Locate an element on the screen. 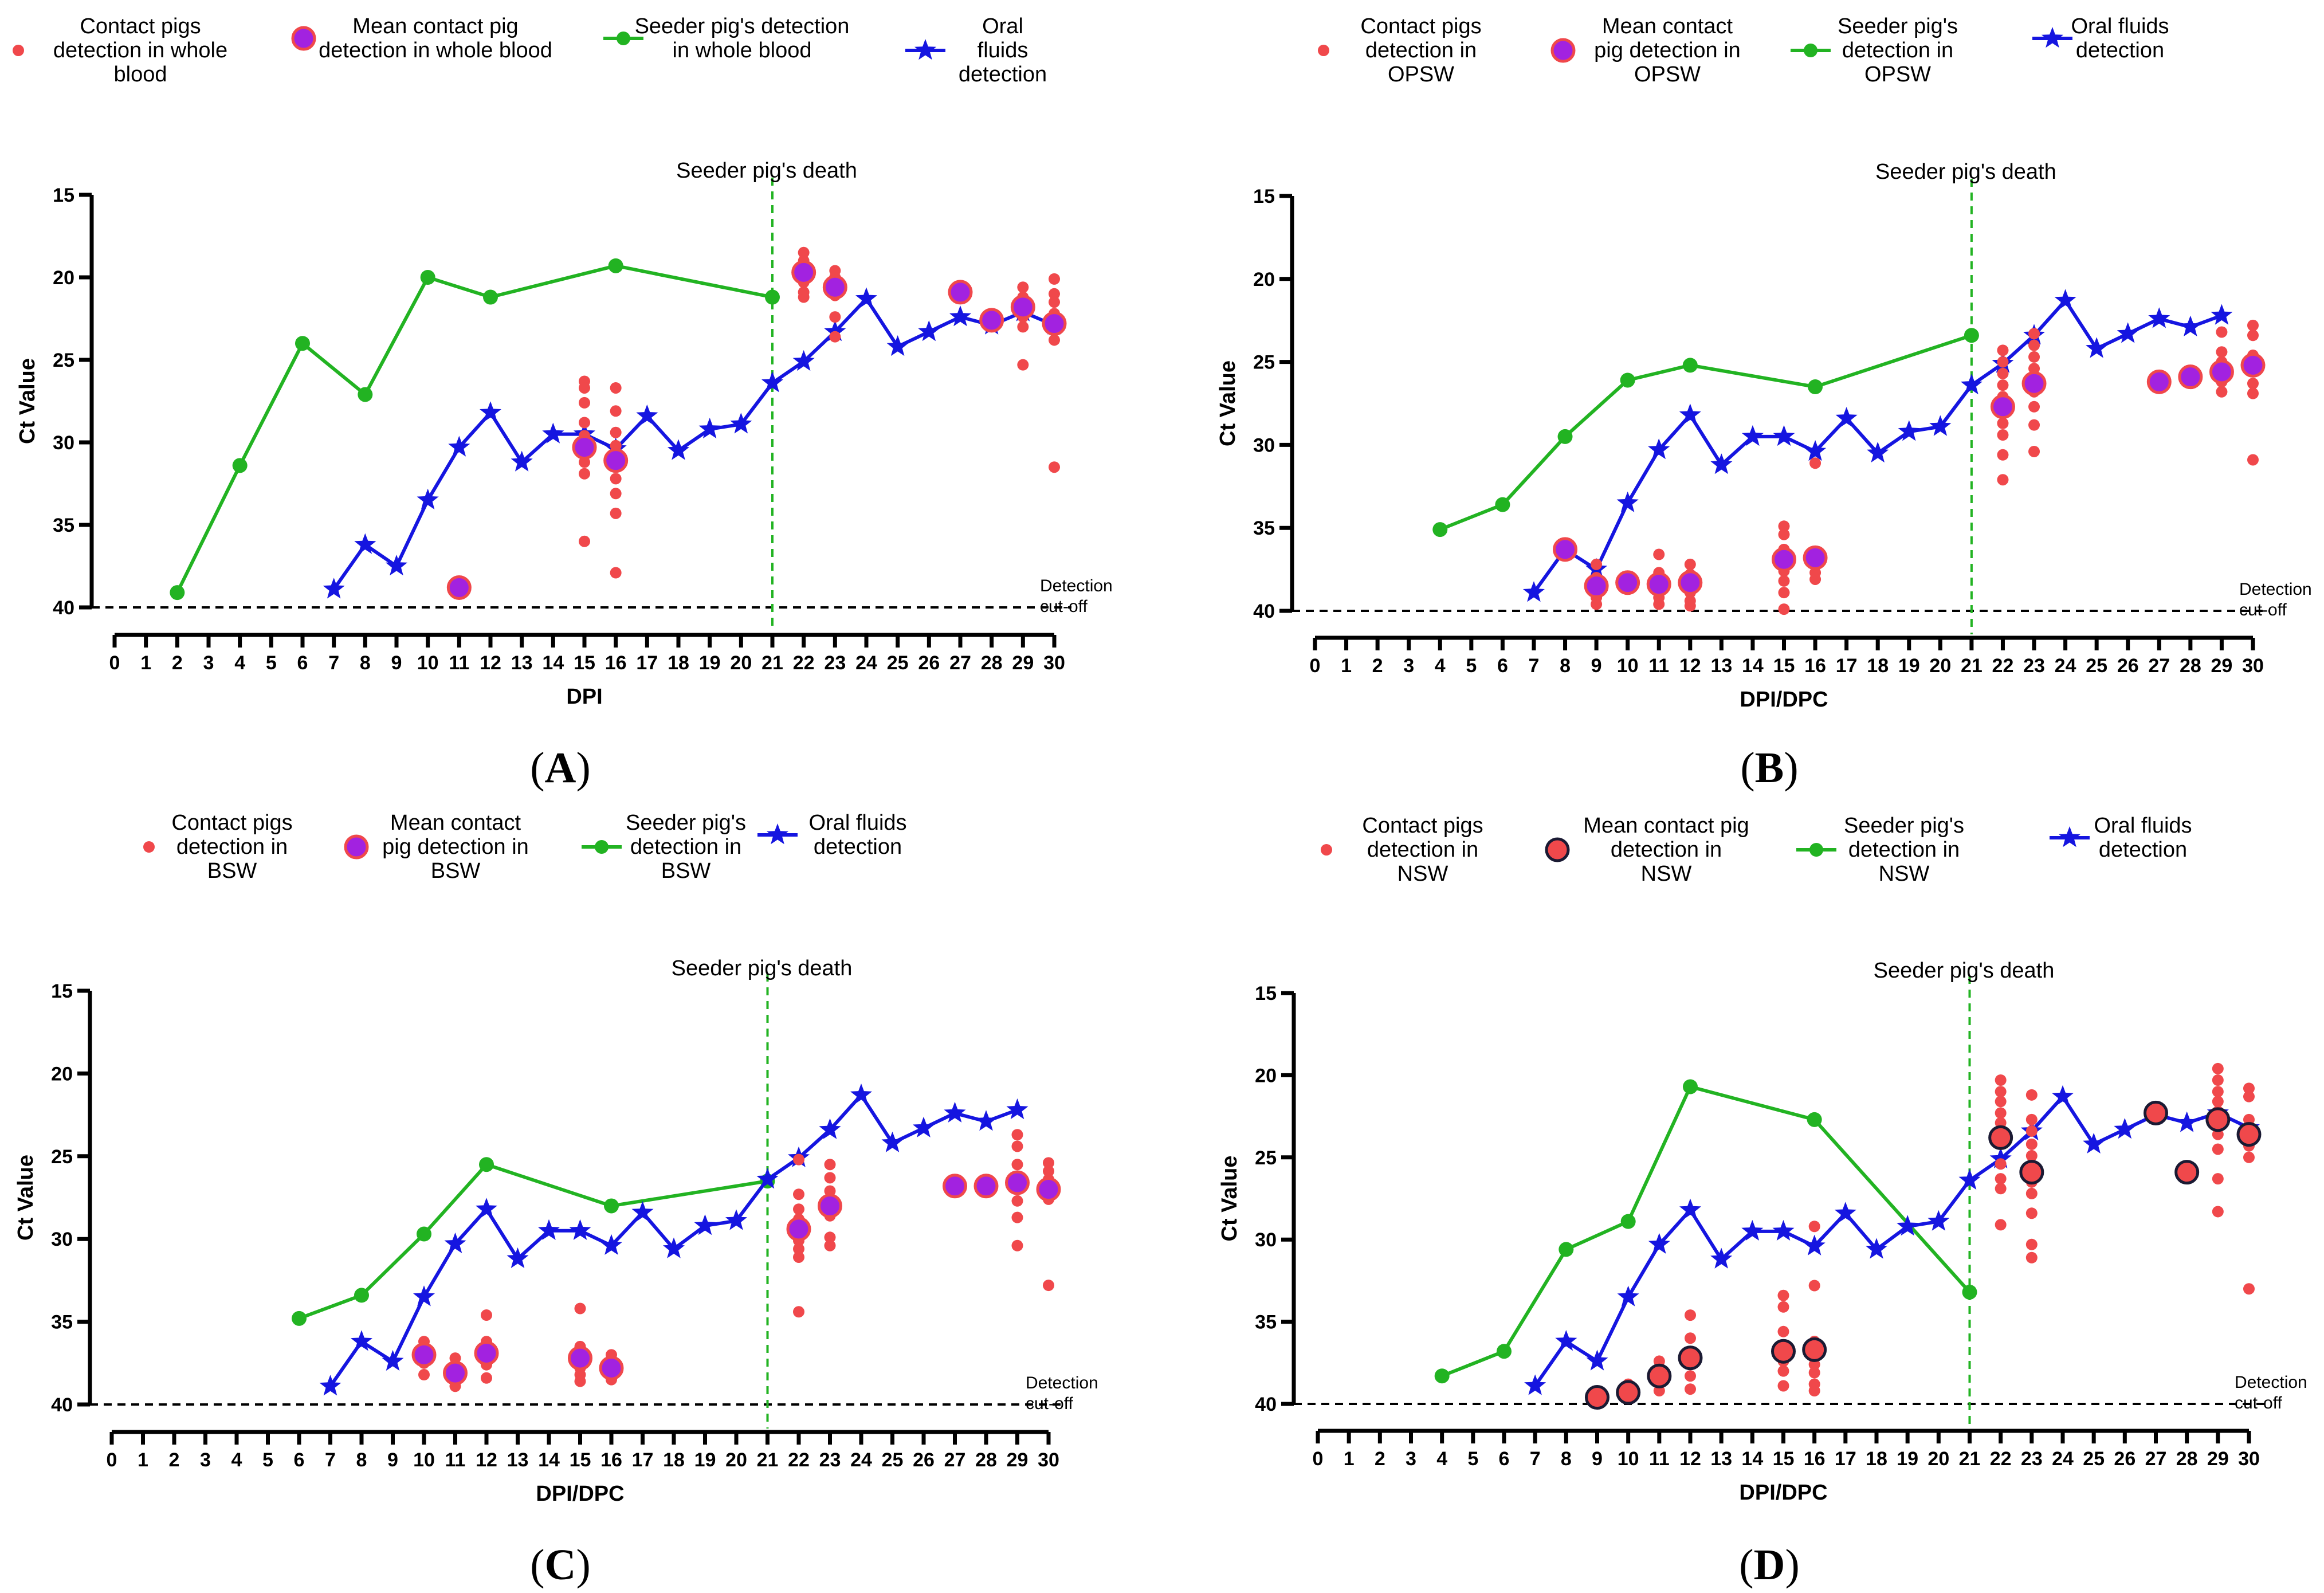 This screenshot has width=2324, height=1593. legend-seeder-text: BSW is located at coordinates (686, 871).